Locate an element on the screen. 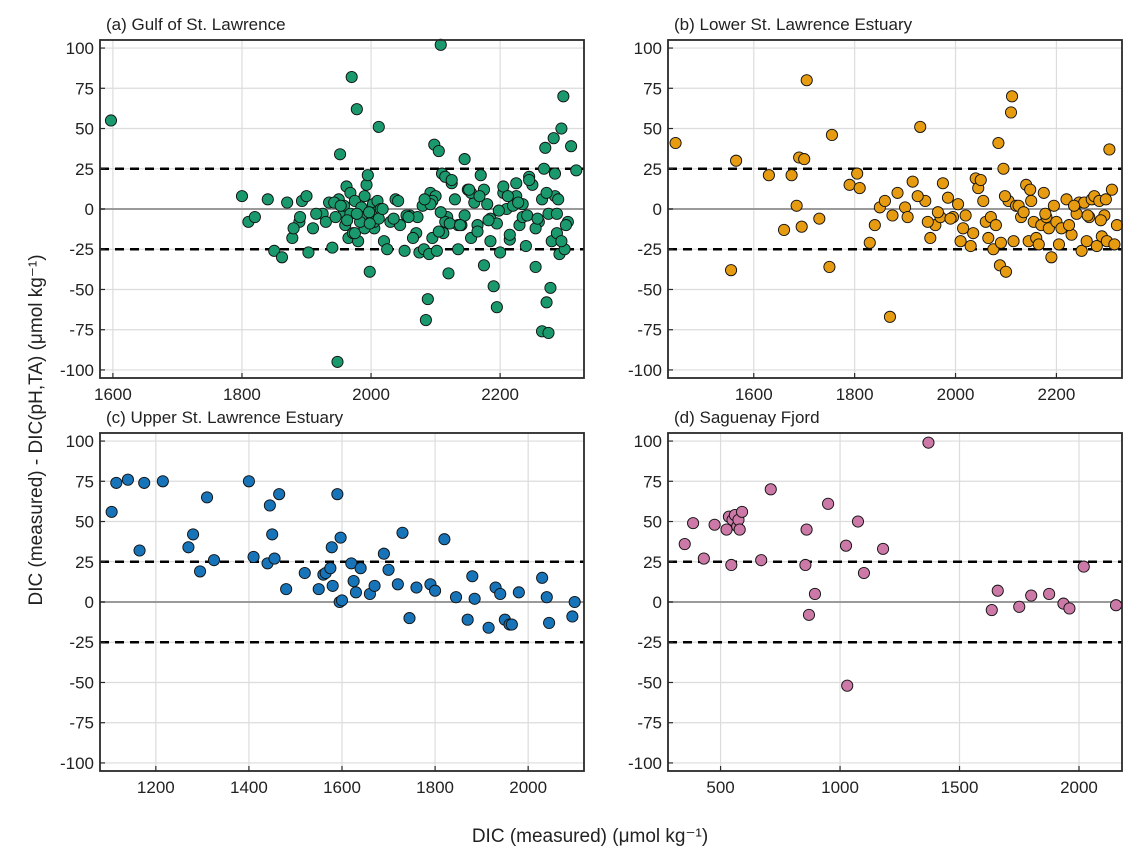 This screenshot has height=857, width=1125. x-tick-label: 2000 is located at coordinates (956, 394).